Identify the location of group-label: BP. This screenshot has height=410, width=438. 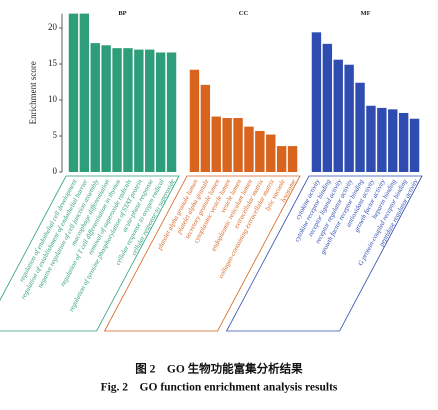
(122, 13).